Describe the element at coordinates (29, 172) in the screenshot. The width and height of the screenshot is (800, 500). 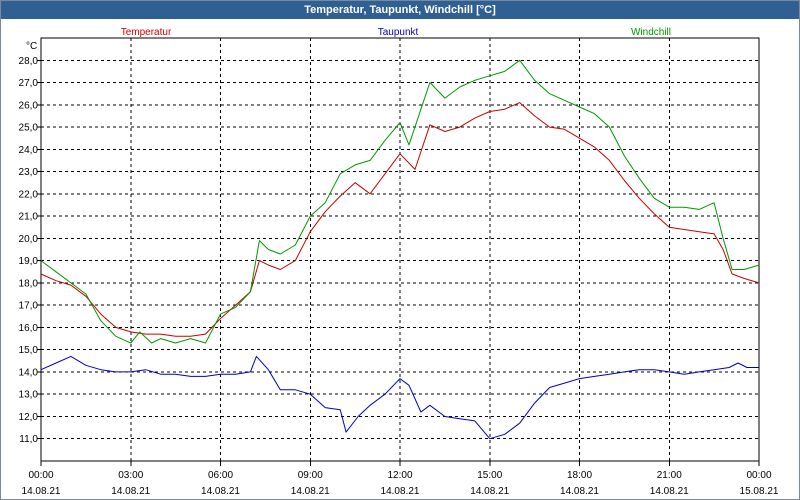
I see `y-tick-label: 23,0` at that location.